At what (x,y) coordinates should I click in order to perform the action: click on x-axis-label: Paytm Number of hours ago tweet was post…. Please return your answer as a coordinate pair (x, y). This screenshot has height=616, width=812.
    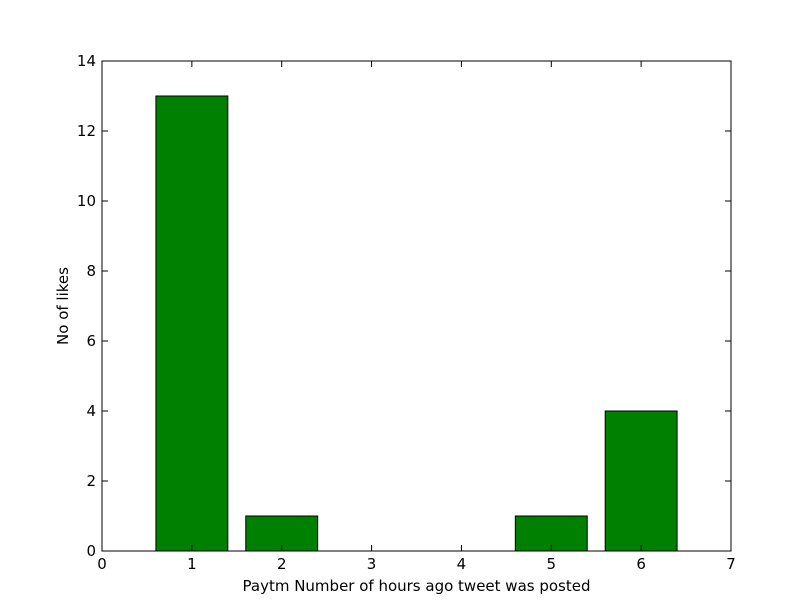
    Looking at the image, I should click on (417, 586).